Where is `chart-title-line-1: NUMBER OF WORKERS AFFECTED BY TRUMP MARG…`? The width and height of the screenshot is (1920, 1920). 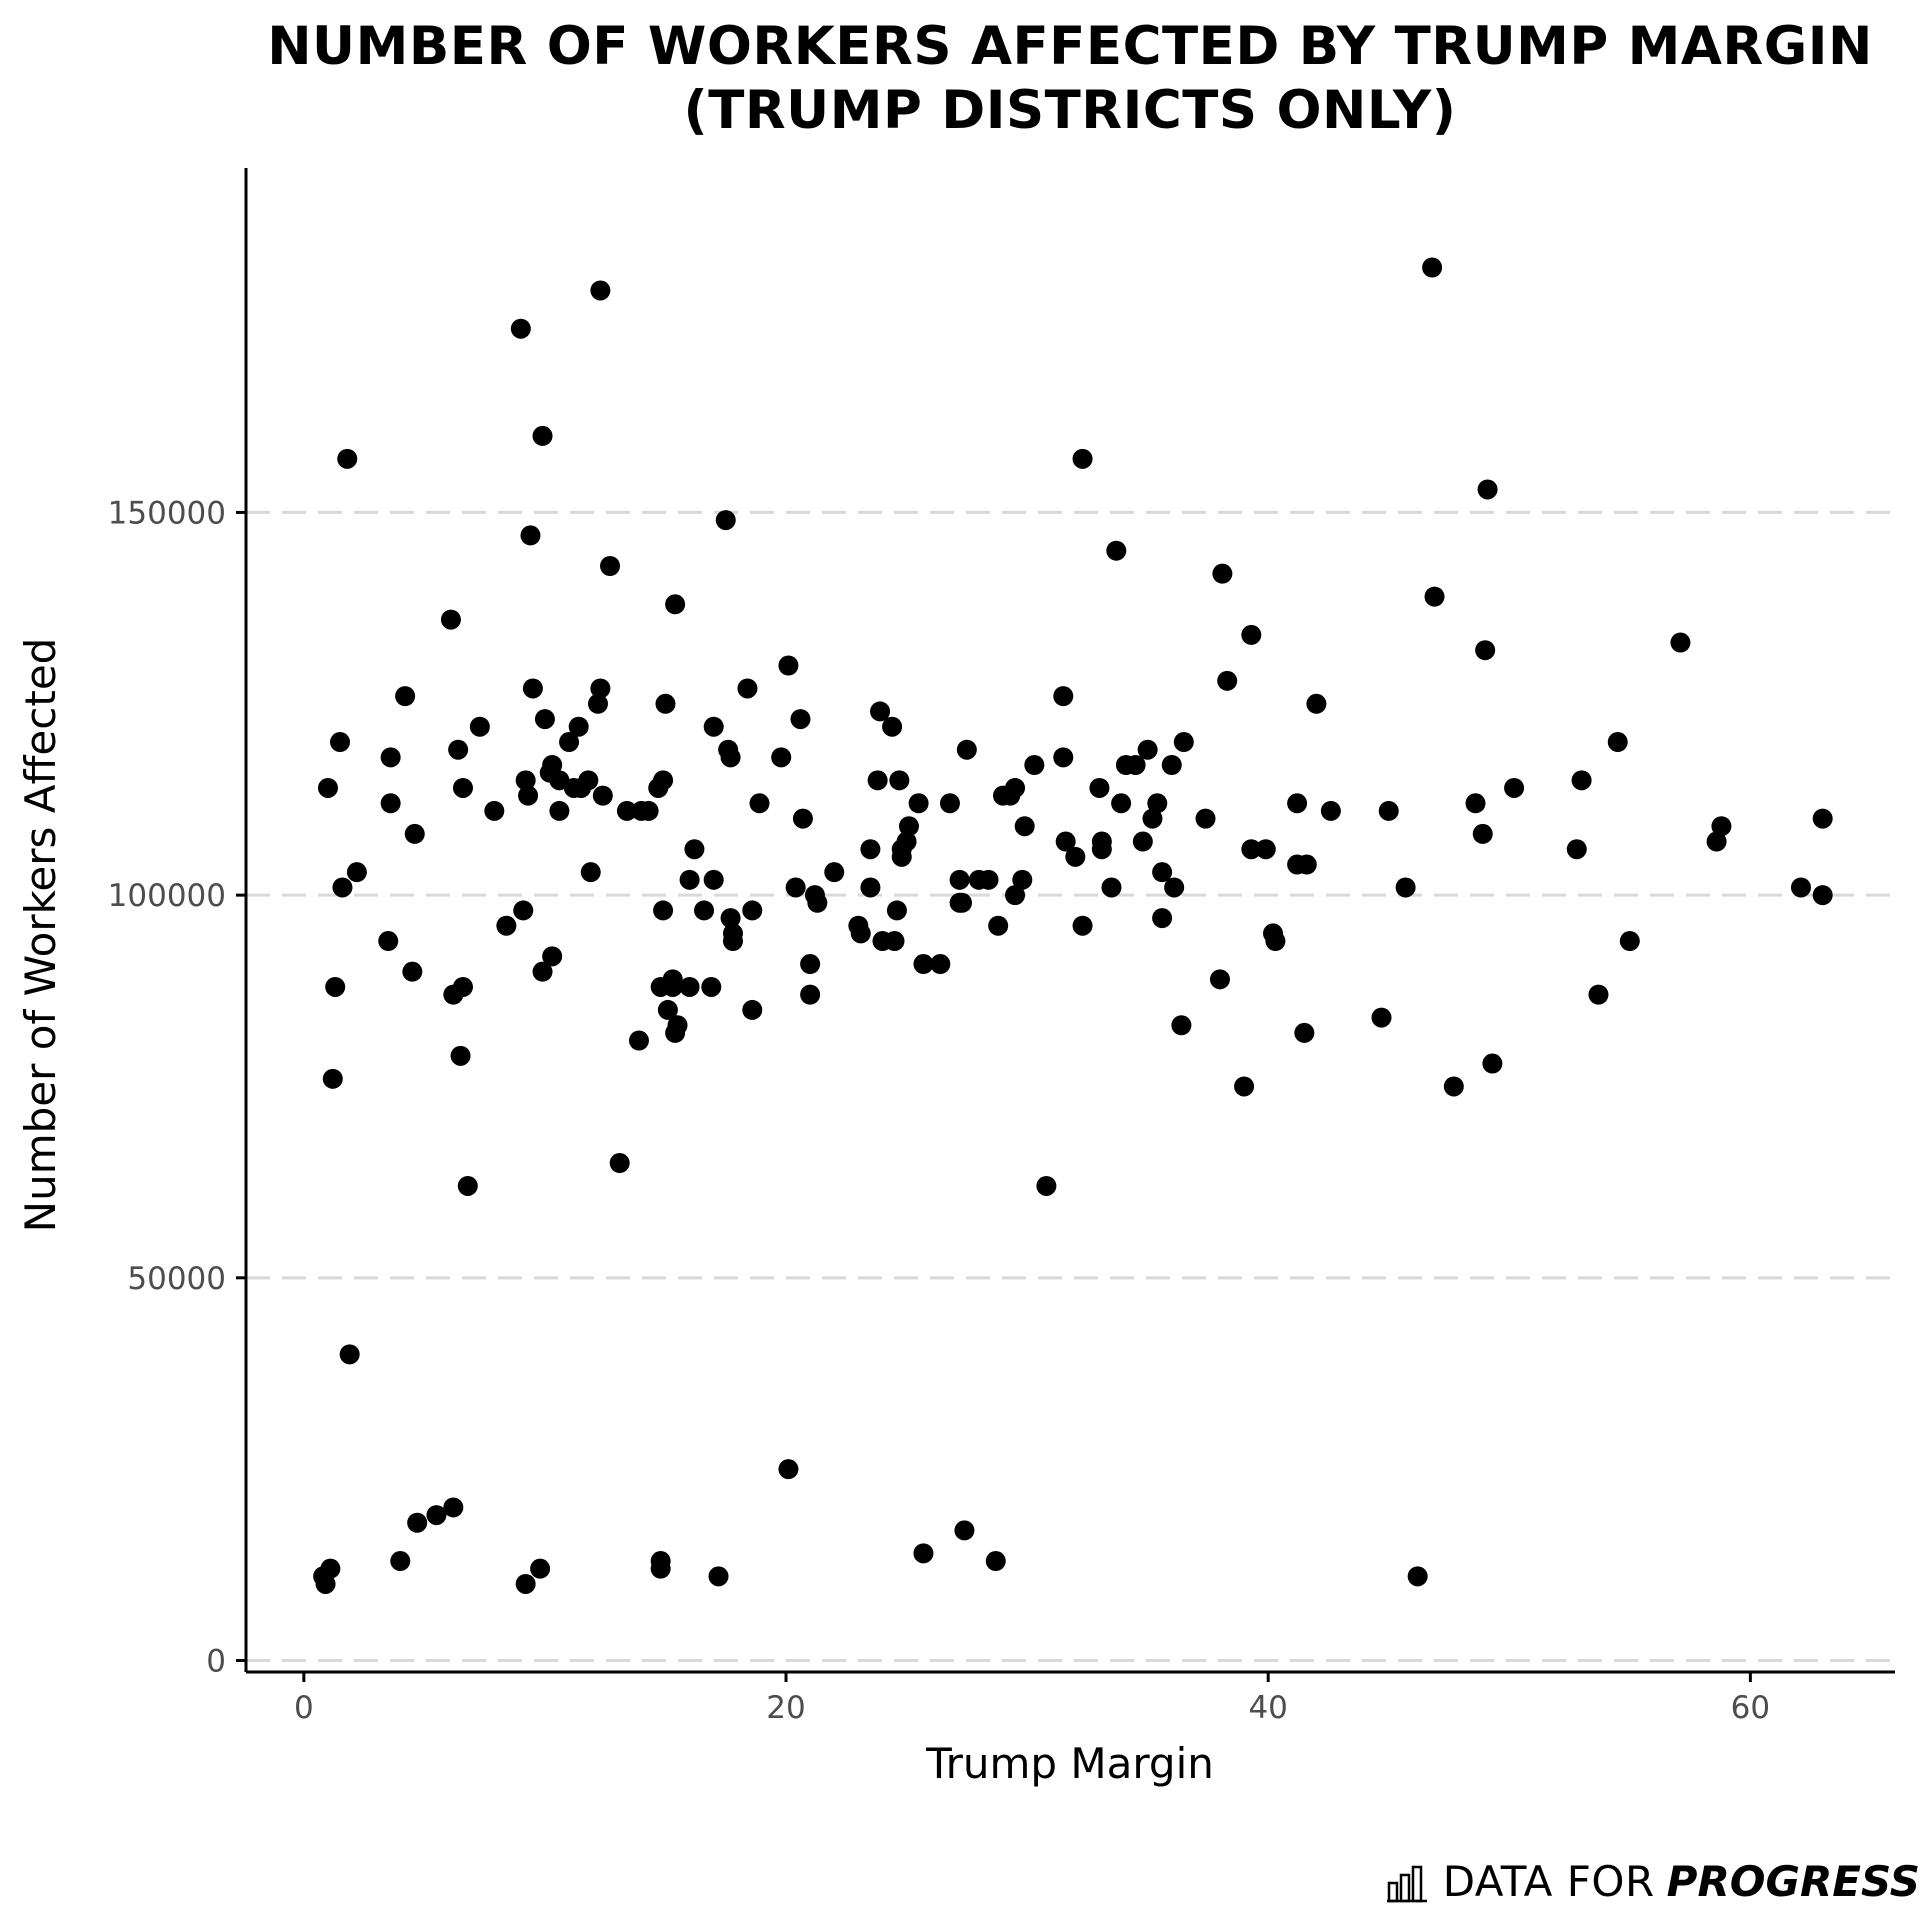 chart-title-line-1: NUMBER OF WORKERS AFFECTED BY TRUMP MARG… is located at coordinates (1070, 46).